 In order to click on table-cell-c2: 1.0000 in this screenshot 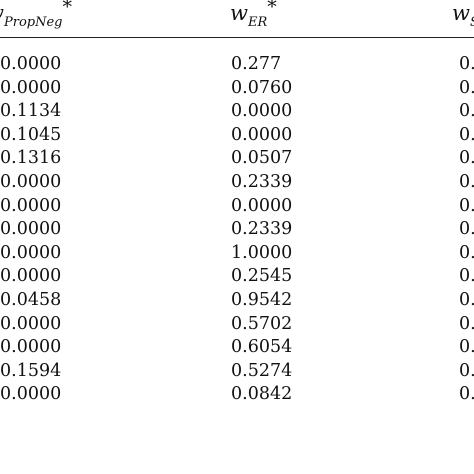, I will do `click(262, 252)`.